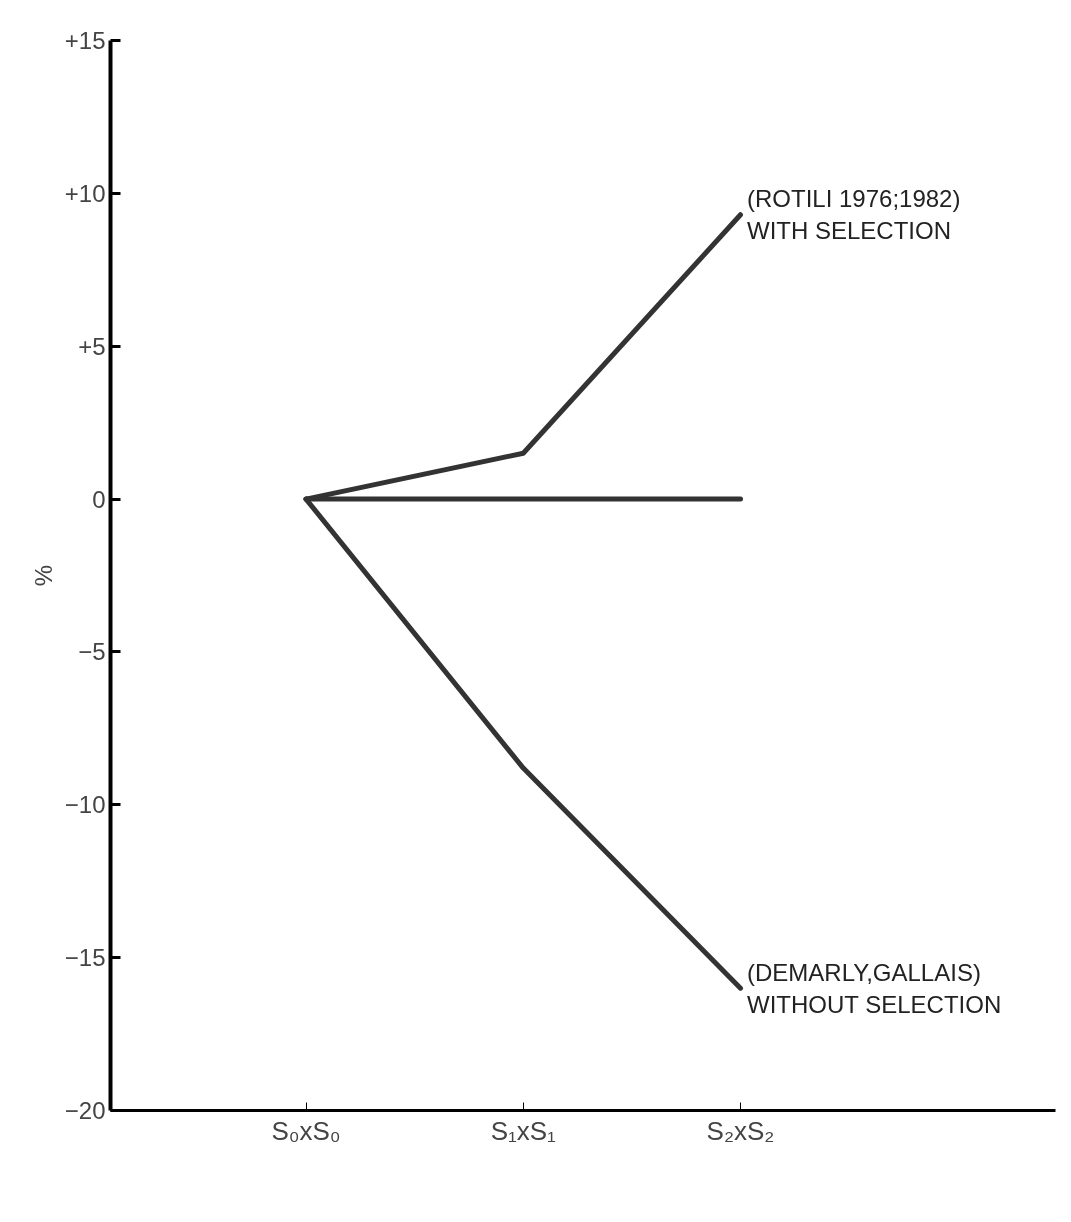  I want to click on annotation: (DEMARLY,GALLAIS) WITHOUT SELECTION, so click(874, 988).